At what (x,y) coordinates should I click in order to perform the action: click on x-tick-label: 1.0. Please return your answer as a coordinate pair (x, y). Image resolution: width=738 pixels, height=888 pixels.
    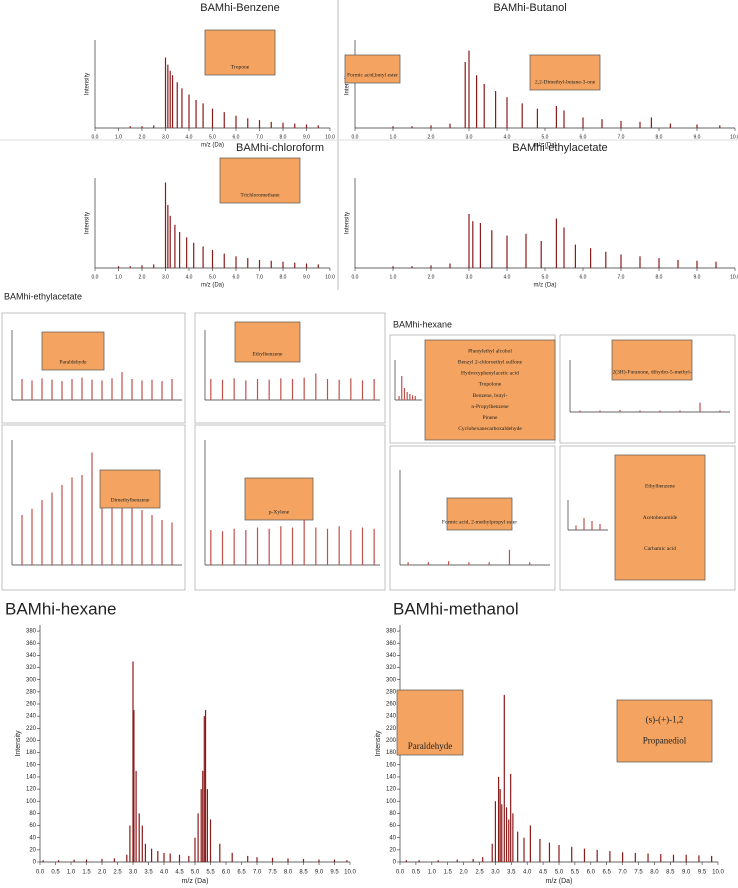
    Looking at the image, I should click on (118, 277).